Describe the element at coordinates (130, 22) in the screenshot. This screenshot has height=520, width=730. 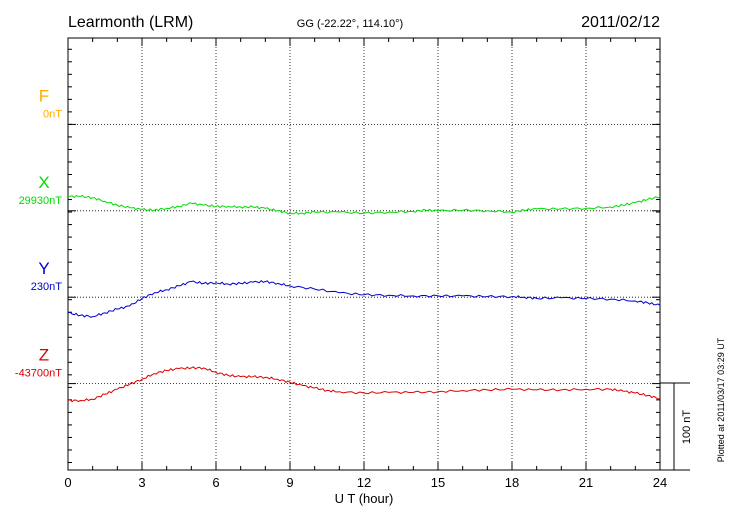
I see `station-title: Learmonth (LRM)` at that location.